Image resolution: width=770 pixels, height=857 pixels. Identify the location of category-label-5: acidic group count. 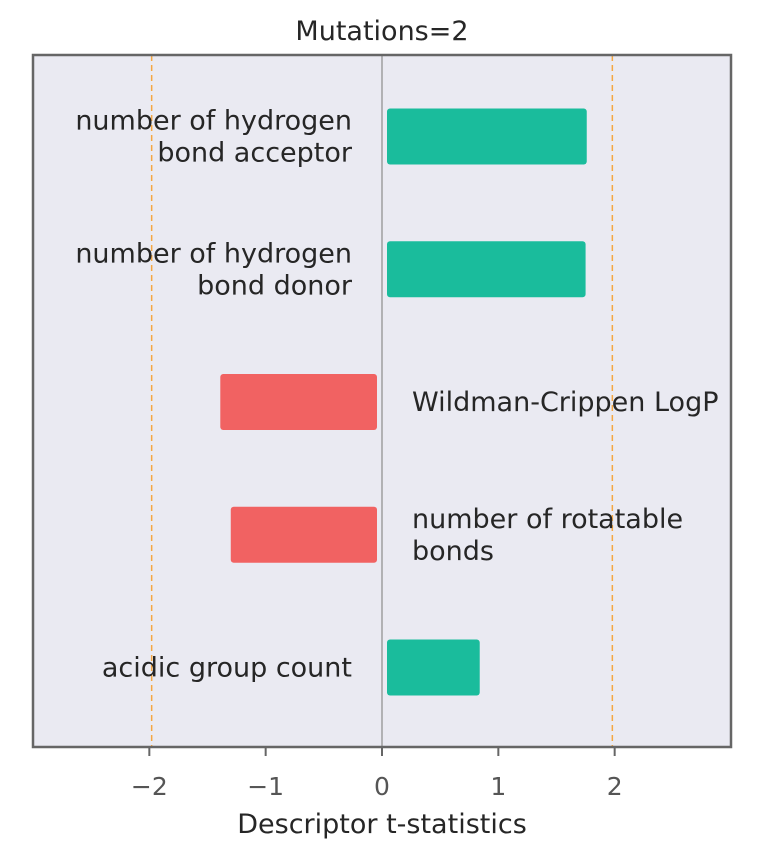
(227, 668).